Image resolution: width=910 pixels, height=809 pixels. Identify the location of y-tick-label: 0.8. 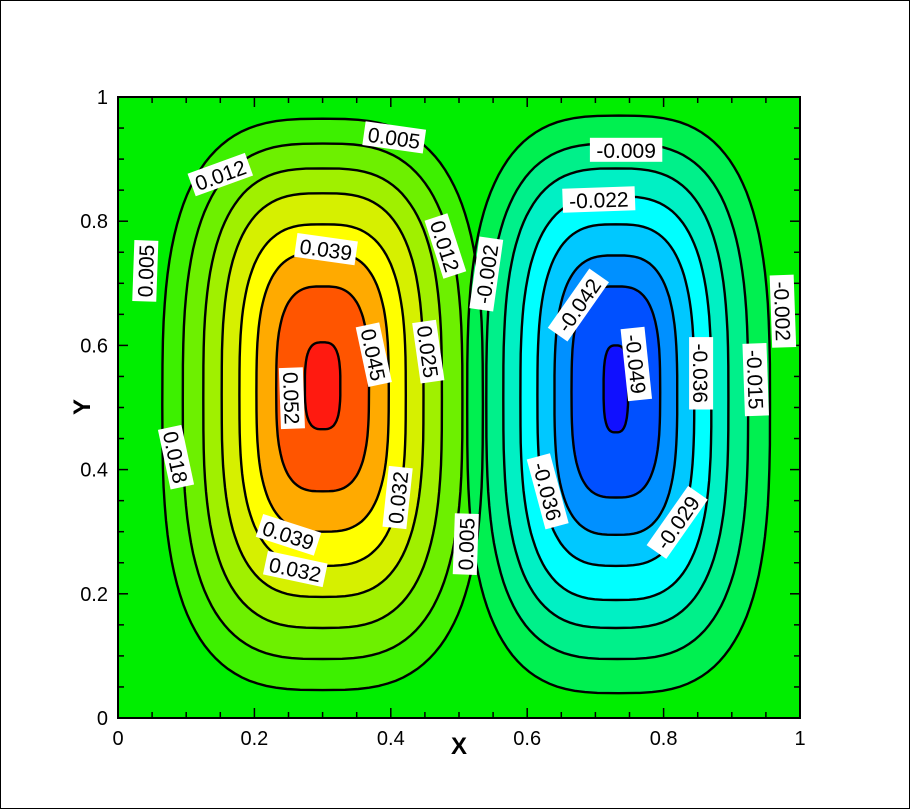
(94, 222).